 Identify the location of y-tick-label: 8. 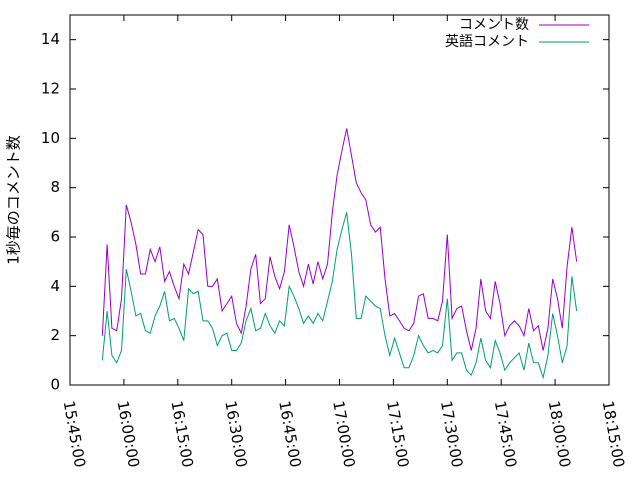
(55, 187).